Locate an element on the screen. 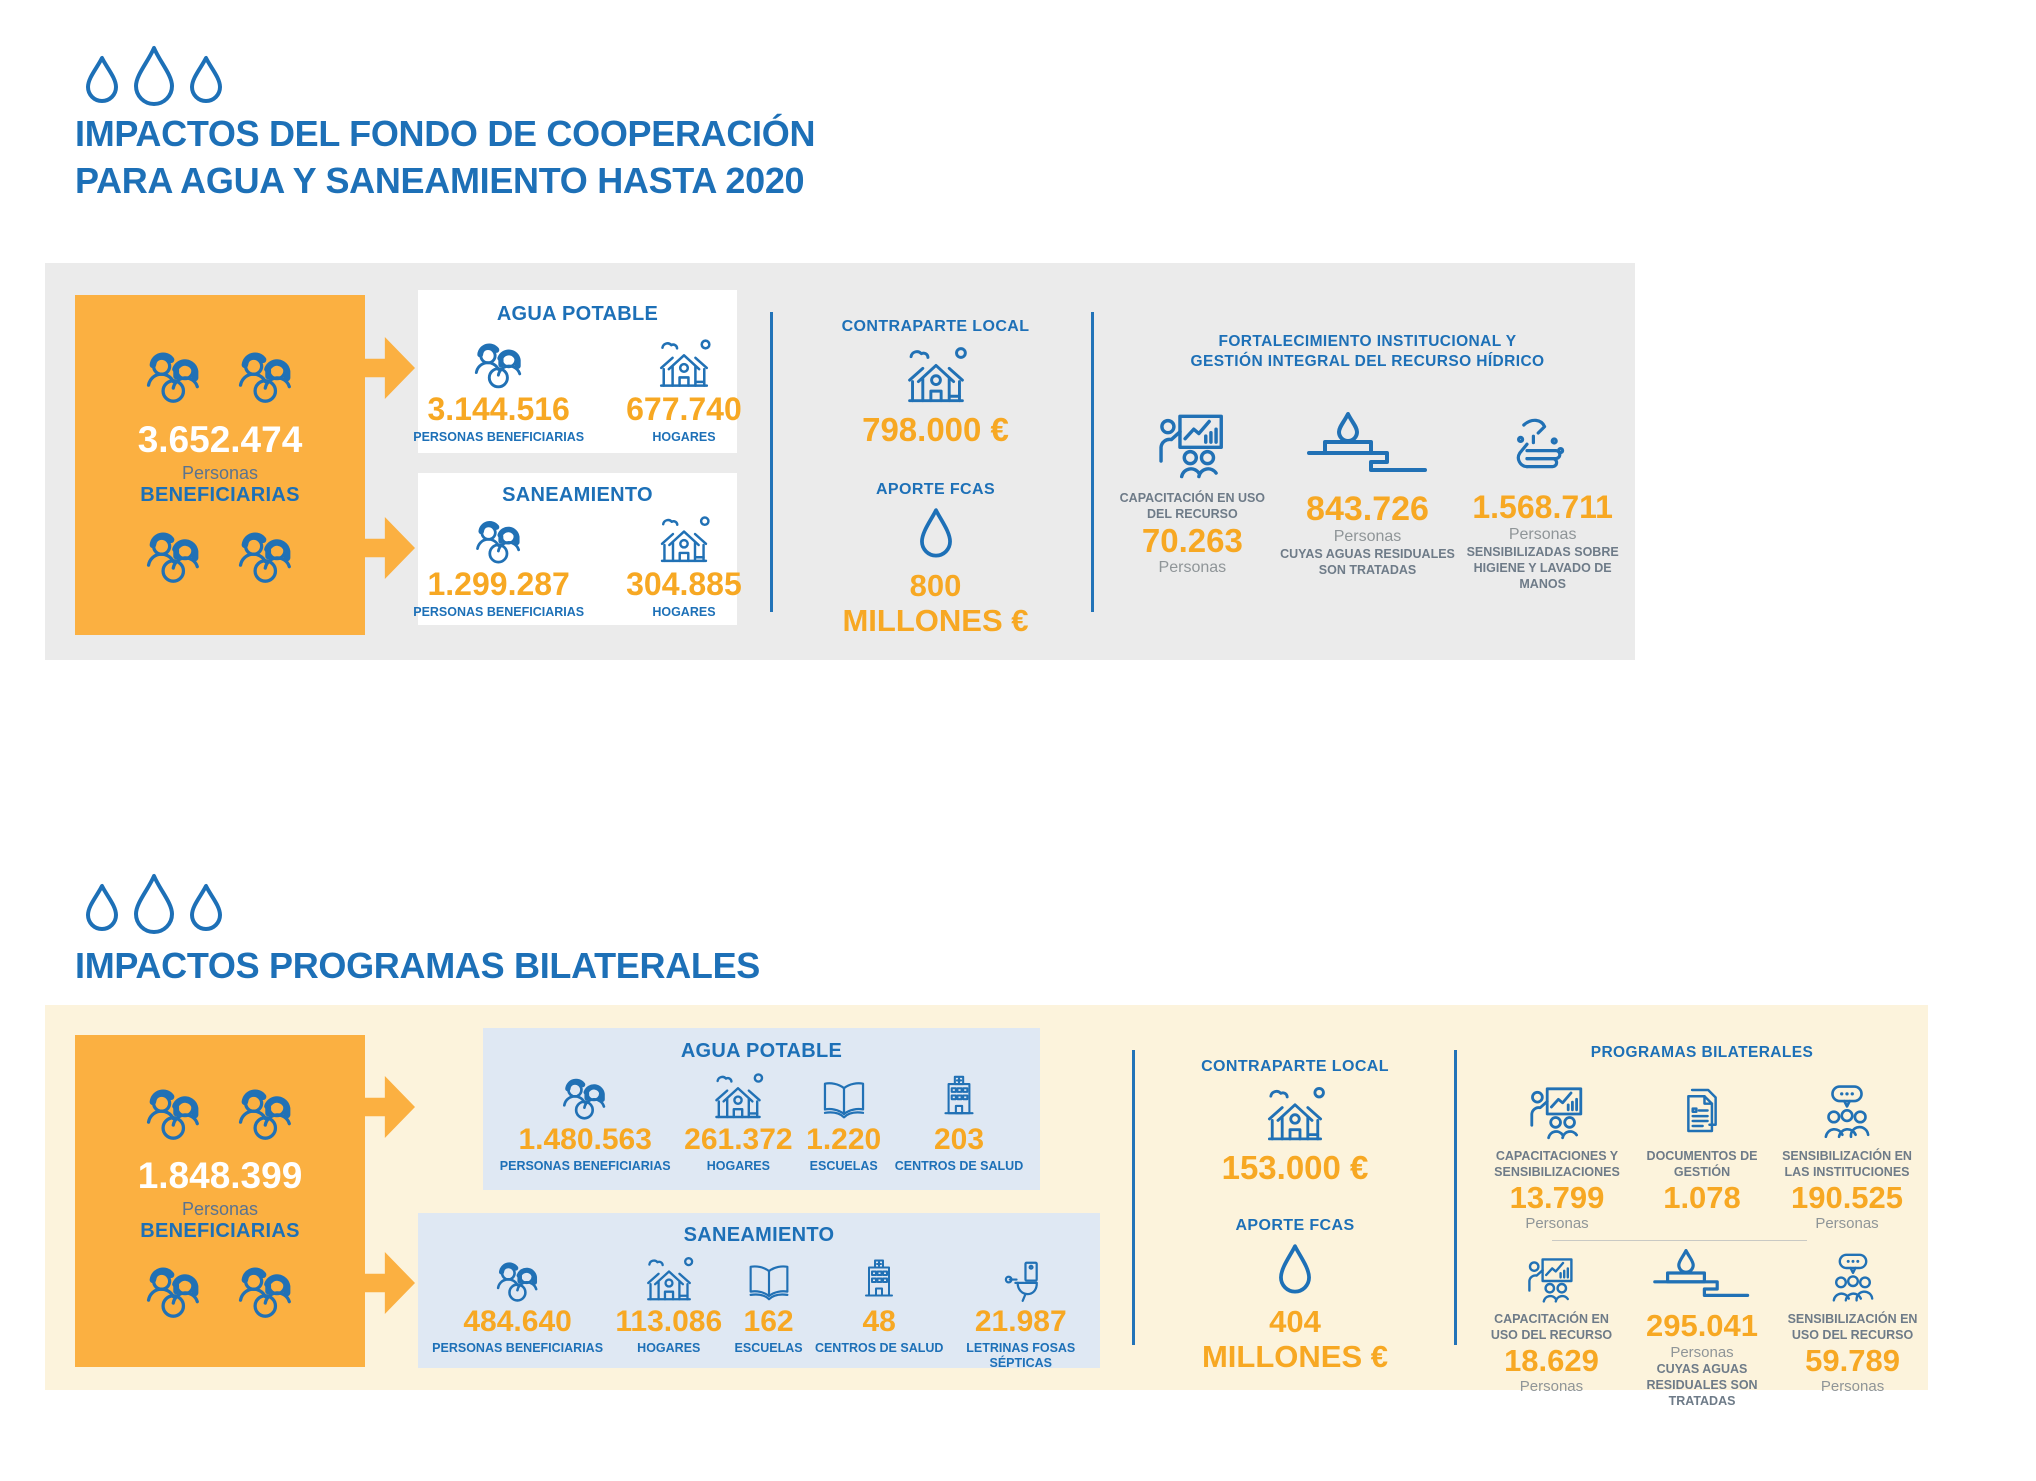 The height and width of the screenshot is (1481, 2036). beneficiaries-label: BENEFICIARIAS is located at coordinates (220, 1230).